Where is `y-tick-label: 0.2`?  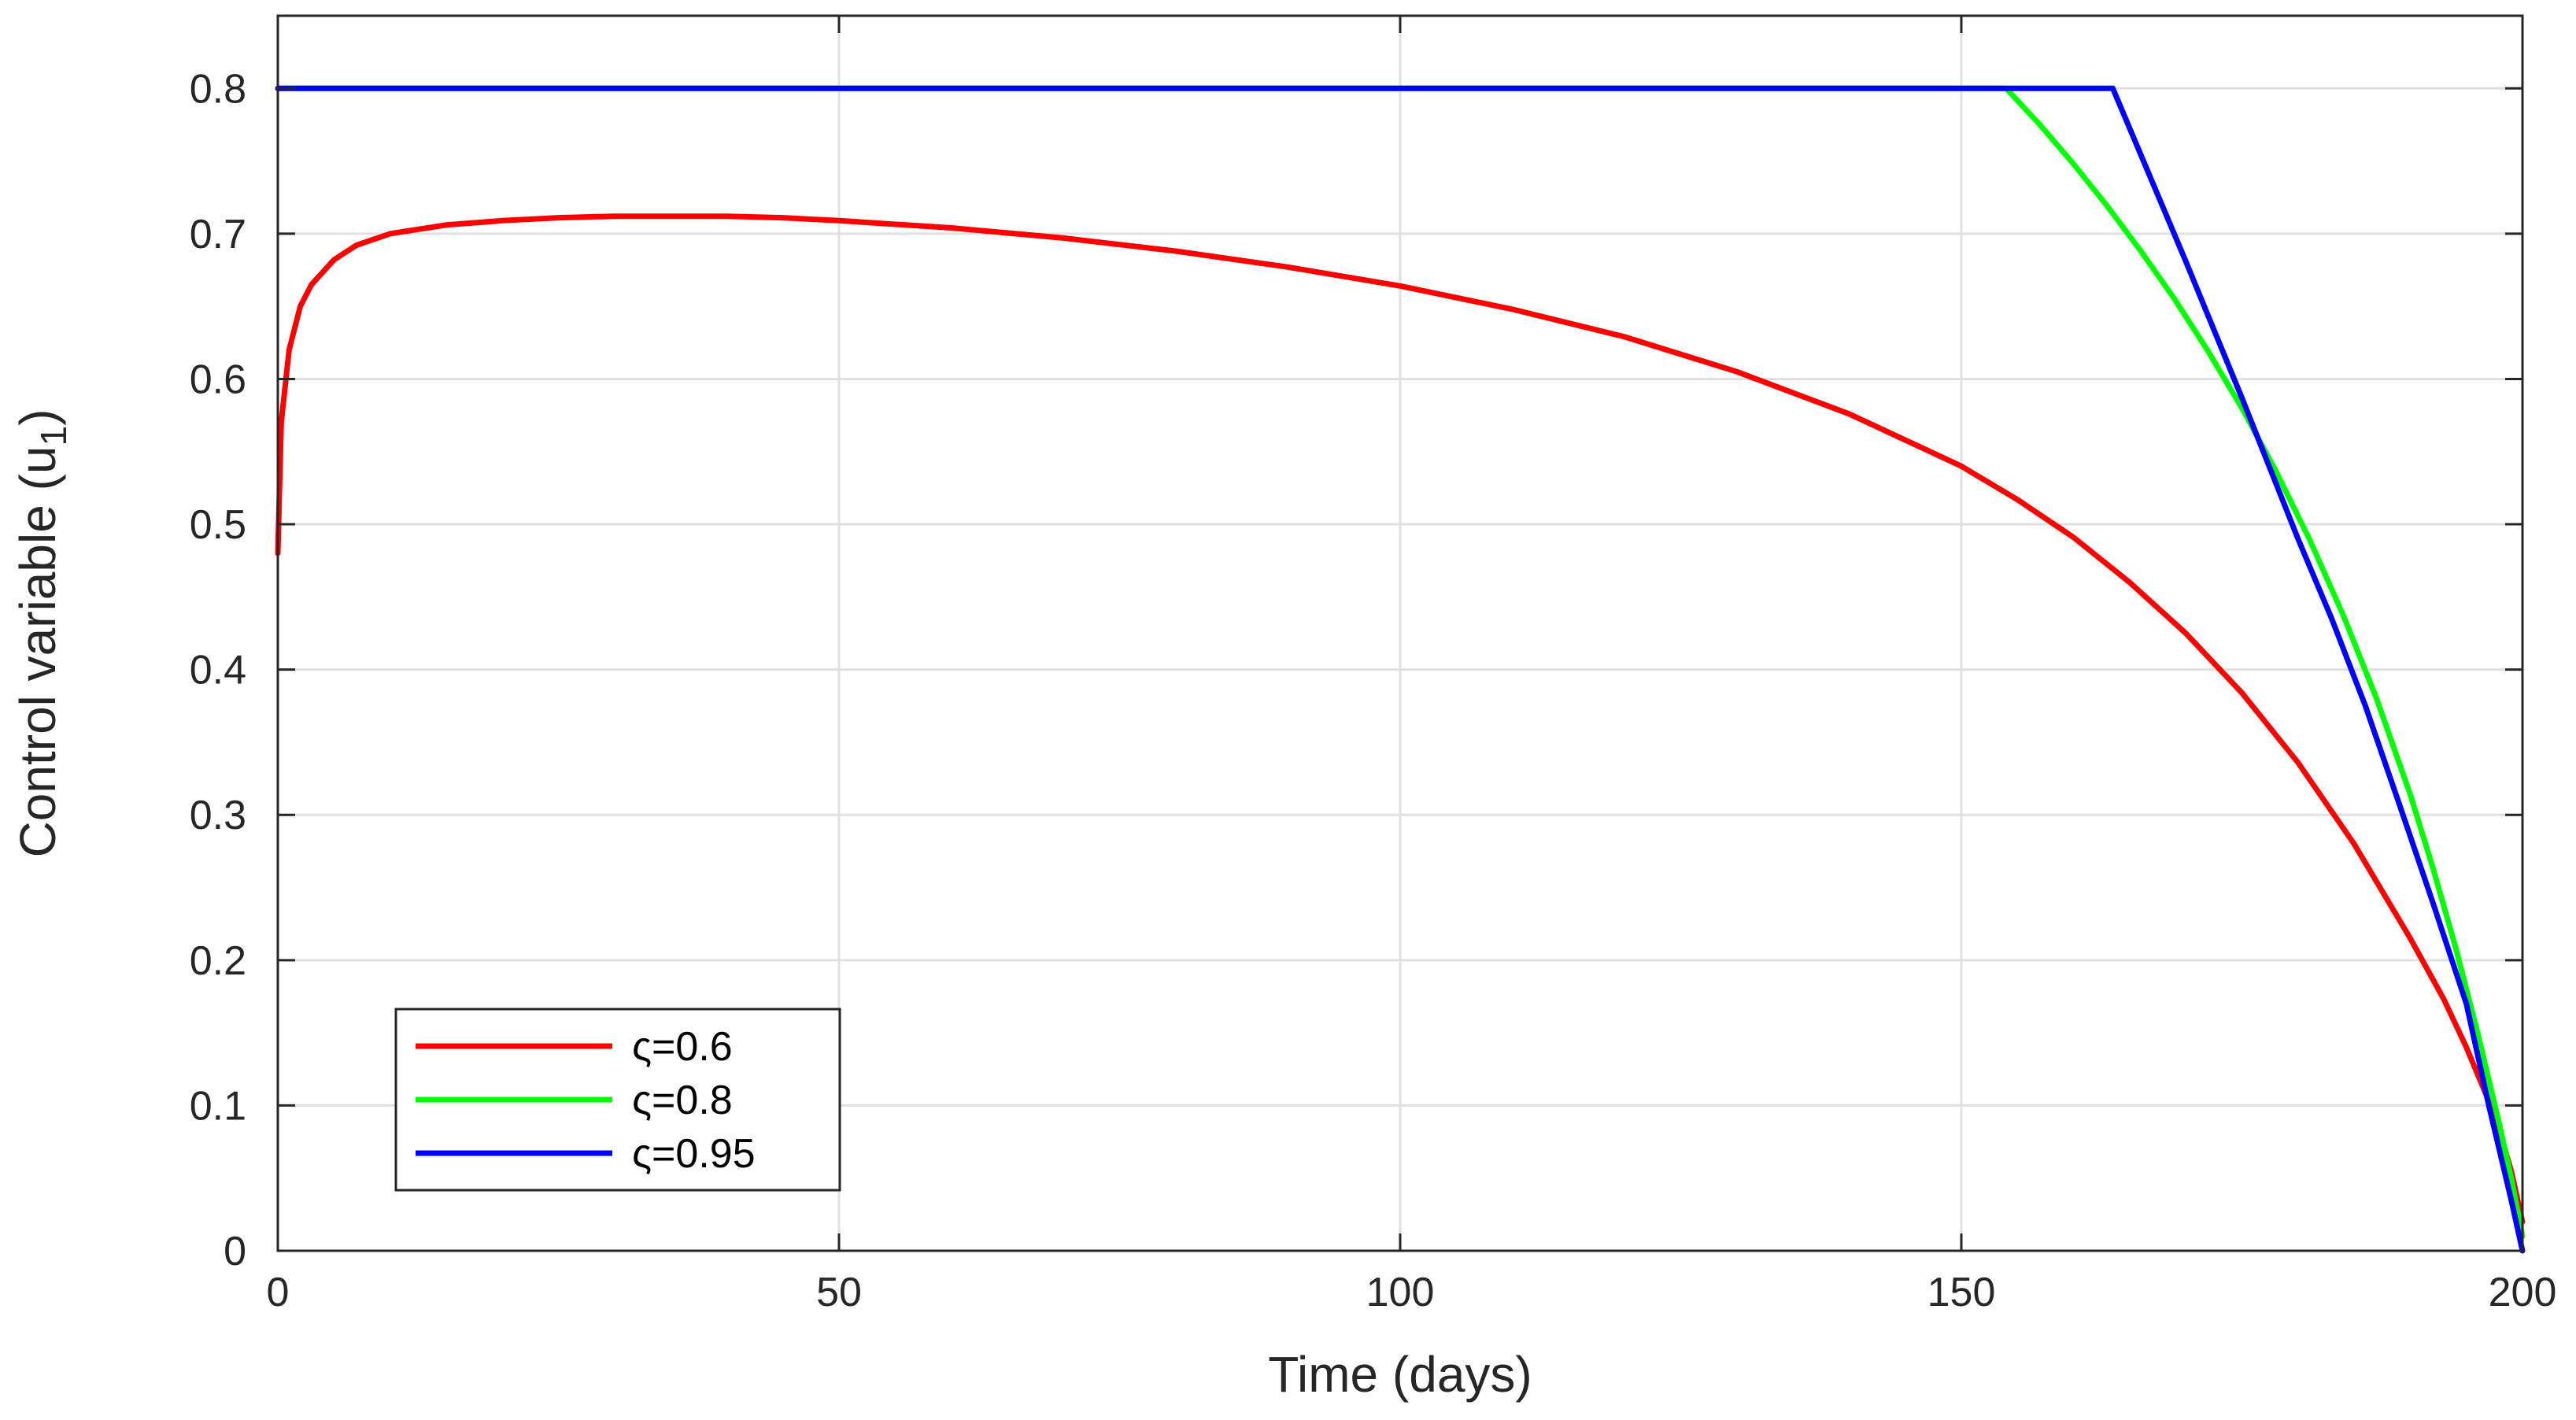
y-tick-label: 0.2 is located at coordinates (218, 961).